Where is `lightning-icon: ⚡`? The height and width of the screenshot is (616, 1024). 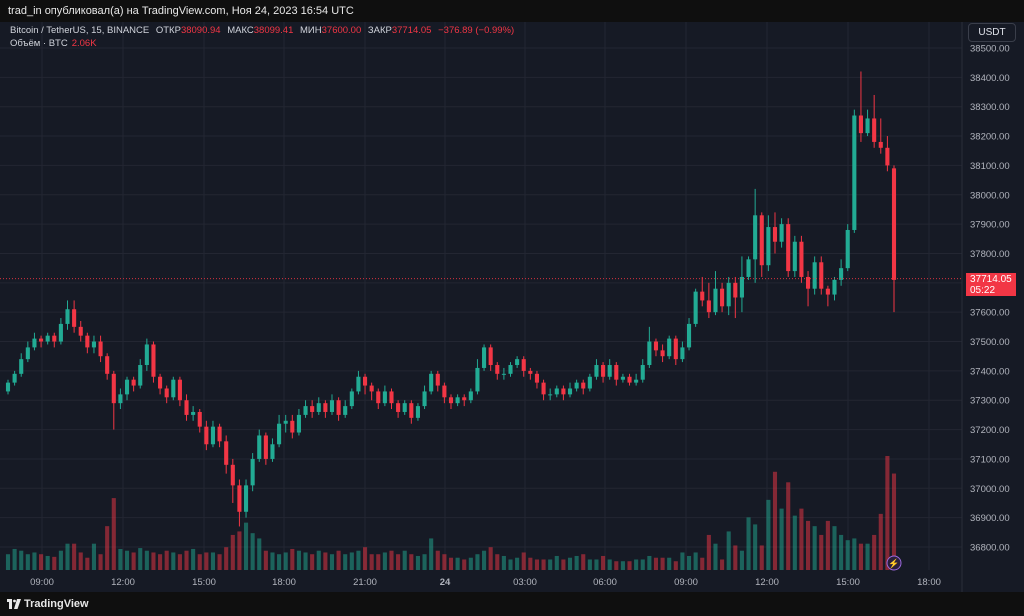 lightning-icon: ⚡ is located at coordinates (893, 564).